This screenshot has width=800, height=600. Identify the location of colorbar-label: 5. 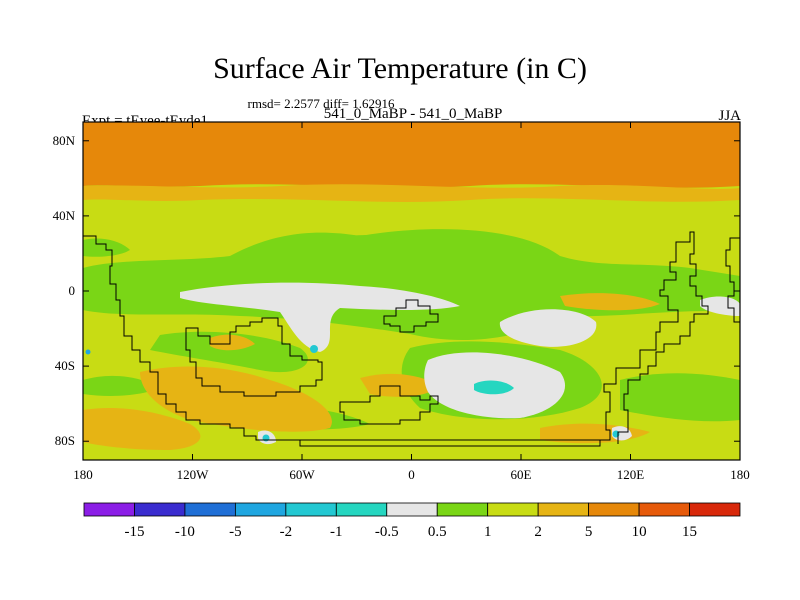
(589, 532).